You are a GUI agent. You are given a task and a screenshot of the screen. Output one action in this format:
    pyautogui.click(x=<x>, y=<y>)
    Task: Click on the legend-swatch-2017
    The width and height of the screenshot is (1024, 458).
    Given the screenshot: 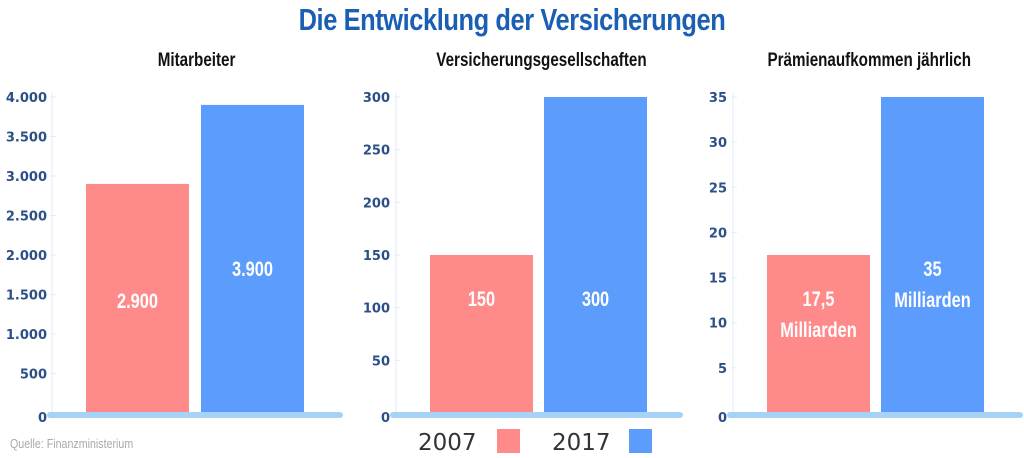 What is the action you would take?
    pyautogui.click(x=640, y=441)
    